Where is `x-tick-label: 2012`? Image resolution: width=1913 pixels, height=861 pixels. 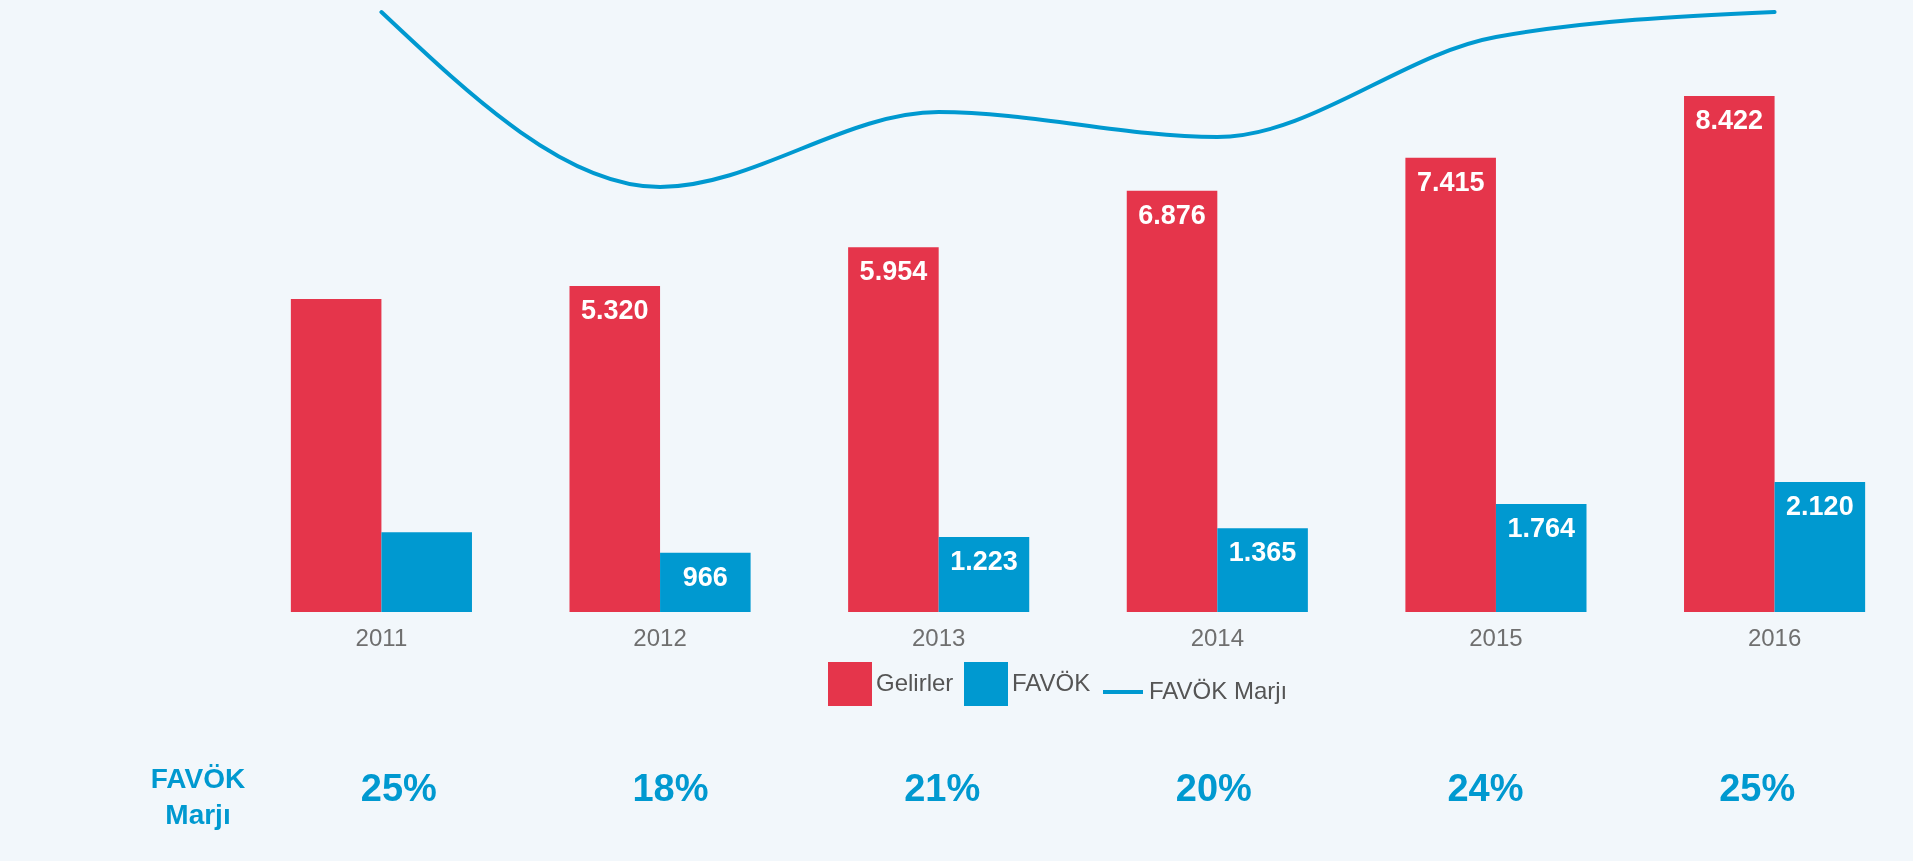
x-tick-label: 2012 is located at coordinates (660, 637).